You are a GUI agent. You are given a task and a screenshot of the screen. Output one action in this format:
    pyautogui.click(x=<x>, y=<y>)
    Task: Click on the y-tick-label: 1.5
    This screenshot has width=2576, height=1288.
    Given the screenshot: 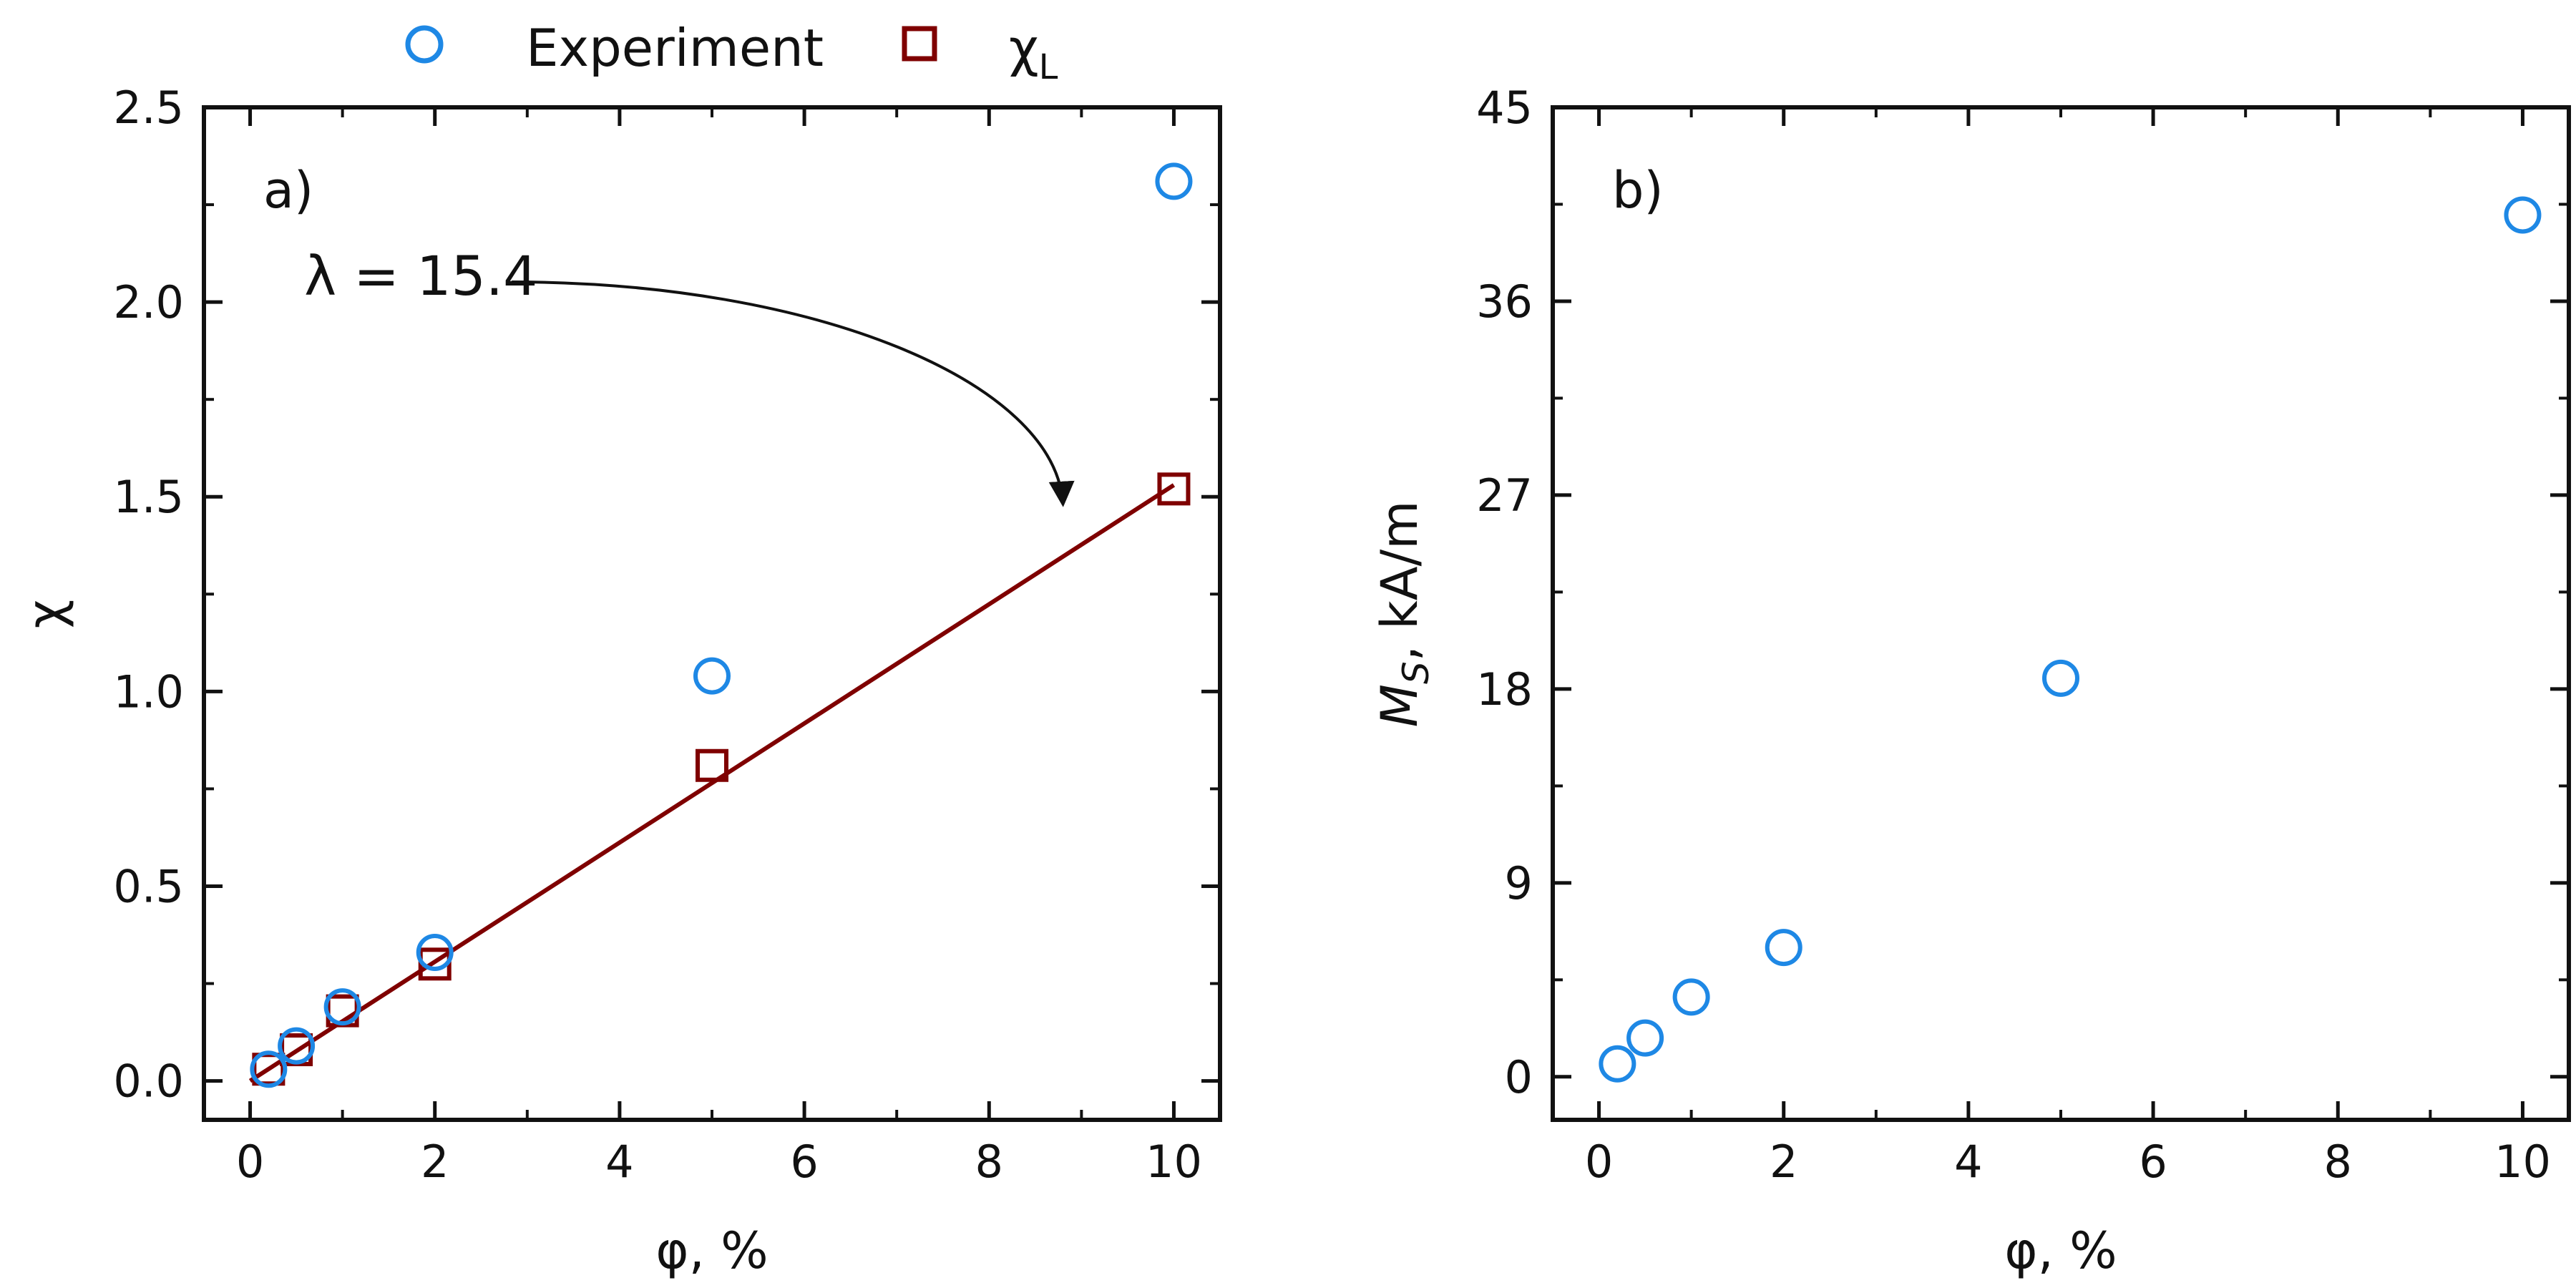 What is the action you would take?
    pyautogui.click(x=148, y=497)
    